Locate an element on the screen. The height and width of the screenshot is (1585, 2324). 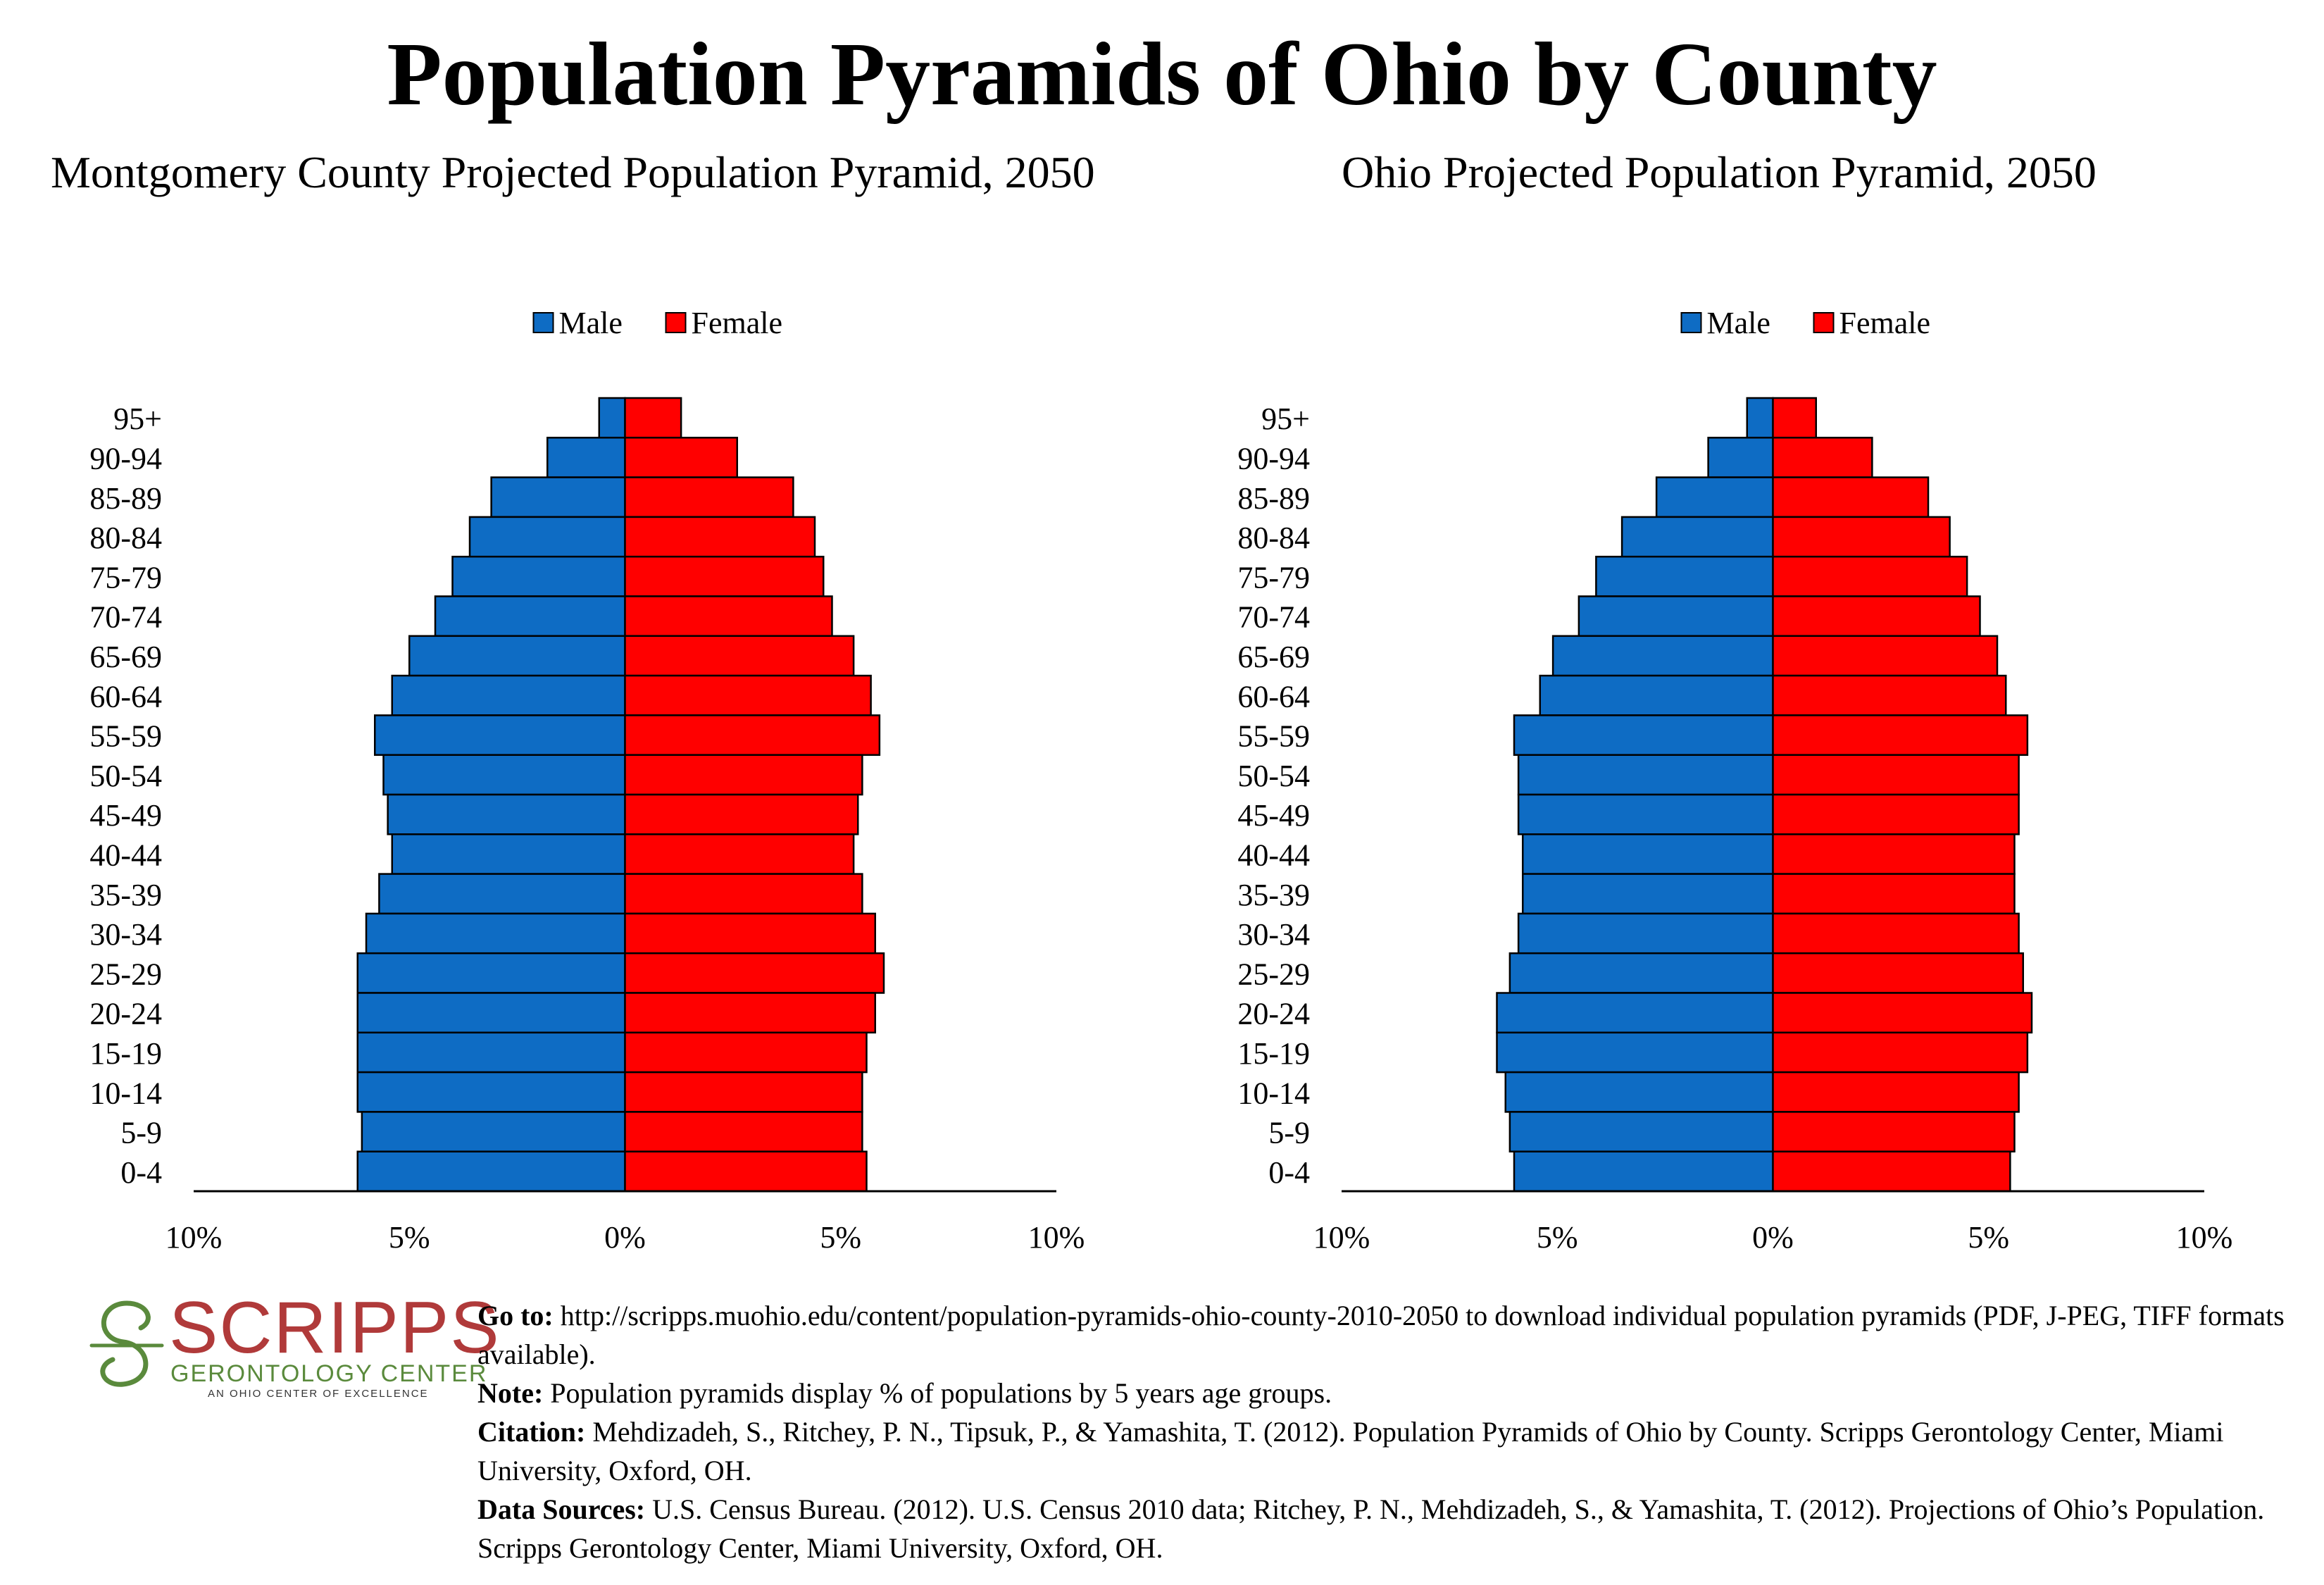
chart-title-ohio: Ohio Projected Population Pyramid, 2050 is located at coordinates (1719, 172).